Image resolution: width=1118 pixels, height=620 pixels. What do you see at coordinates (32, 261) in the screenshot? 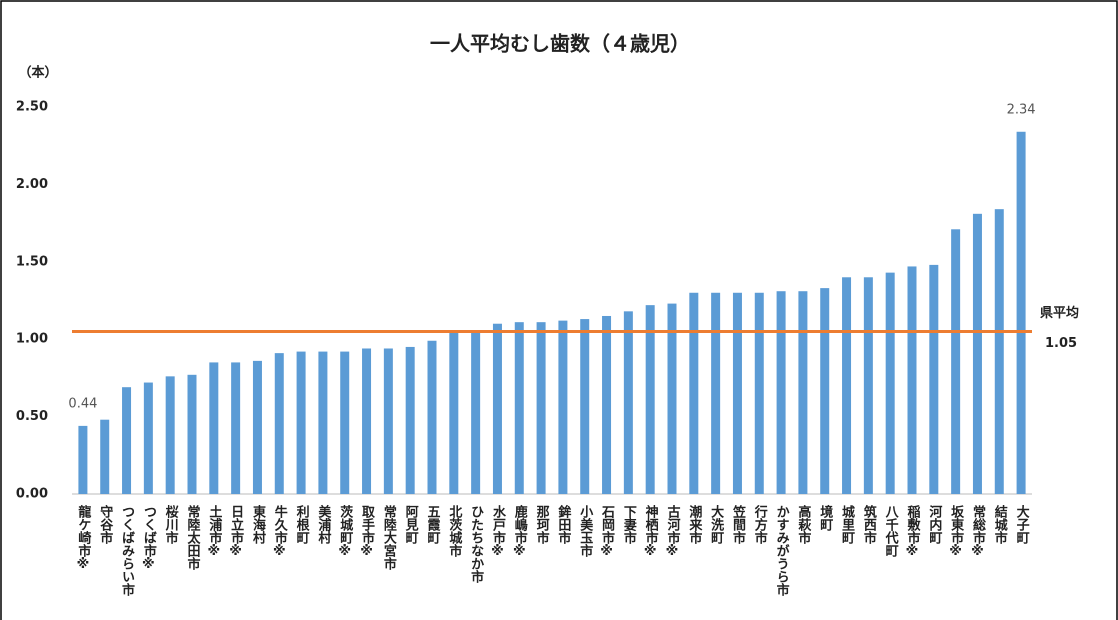
I see `y-tick-label: 1.50` at bounding box center [32, 261].